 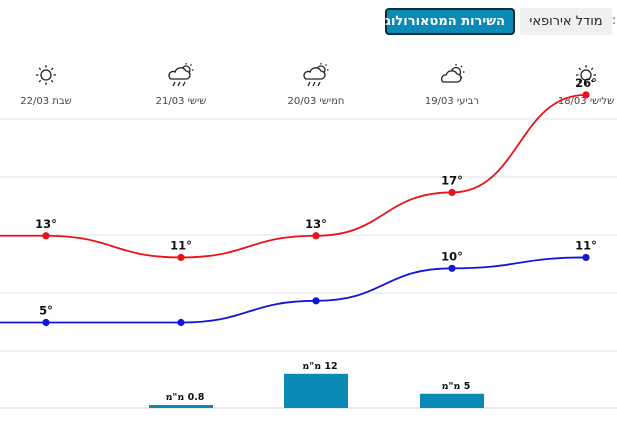 I want to click on rain-label: 0.8 מ"מ, so click(x=185, y=397).